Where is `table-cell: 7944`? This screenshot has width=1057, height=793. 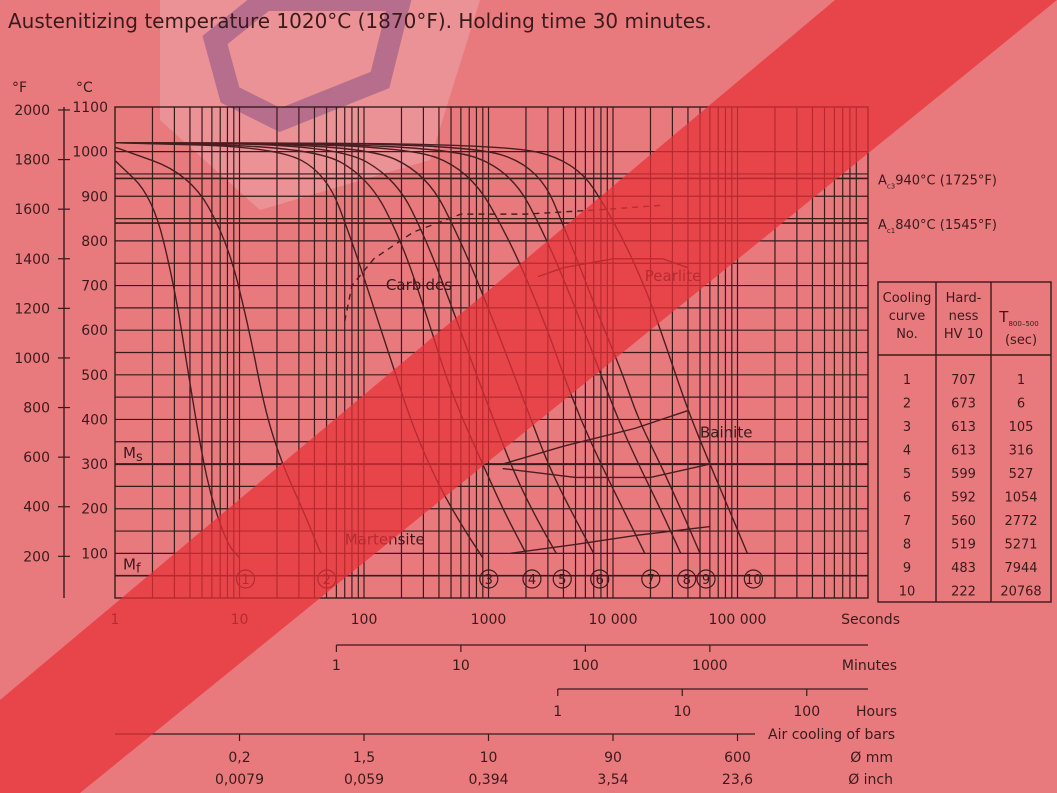
table-cell: 7944 is located at coordinates (1020, 568).